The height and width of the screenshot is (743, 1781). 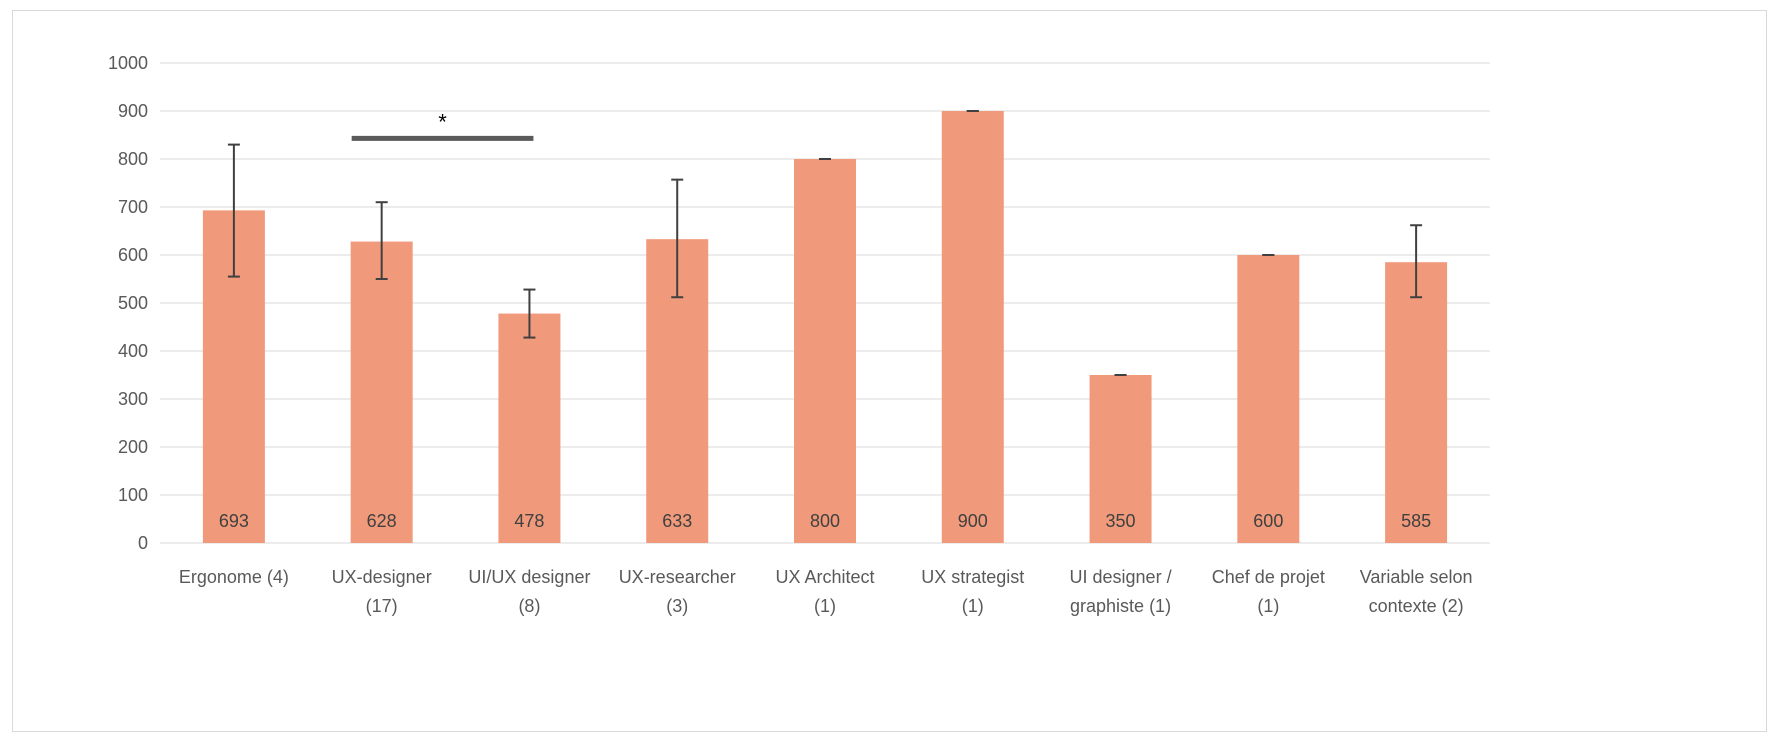 What do you see at coordinates (825, 521) in the screenshot?
I see `data-label: 800` at bounding box center [825, 521].